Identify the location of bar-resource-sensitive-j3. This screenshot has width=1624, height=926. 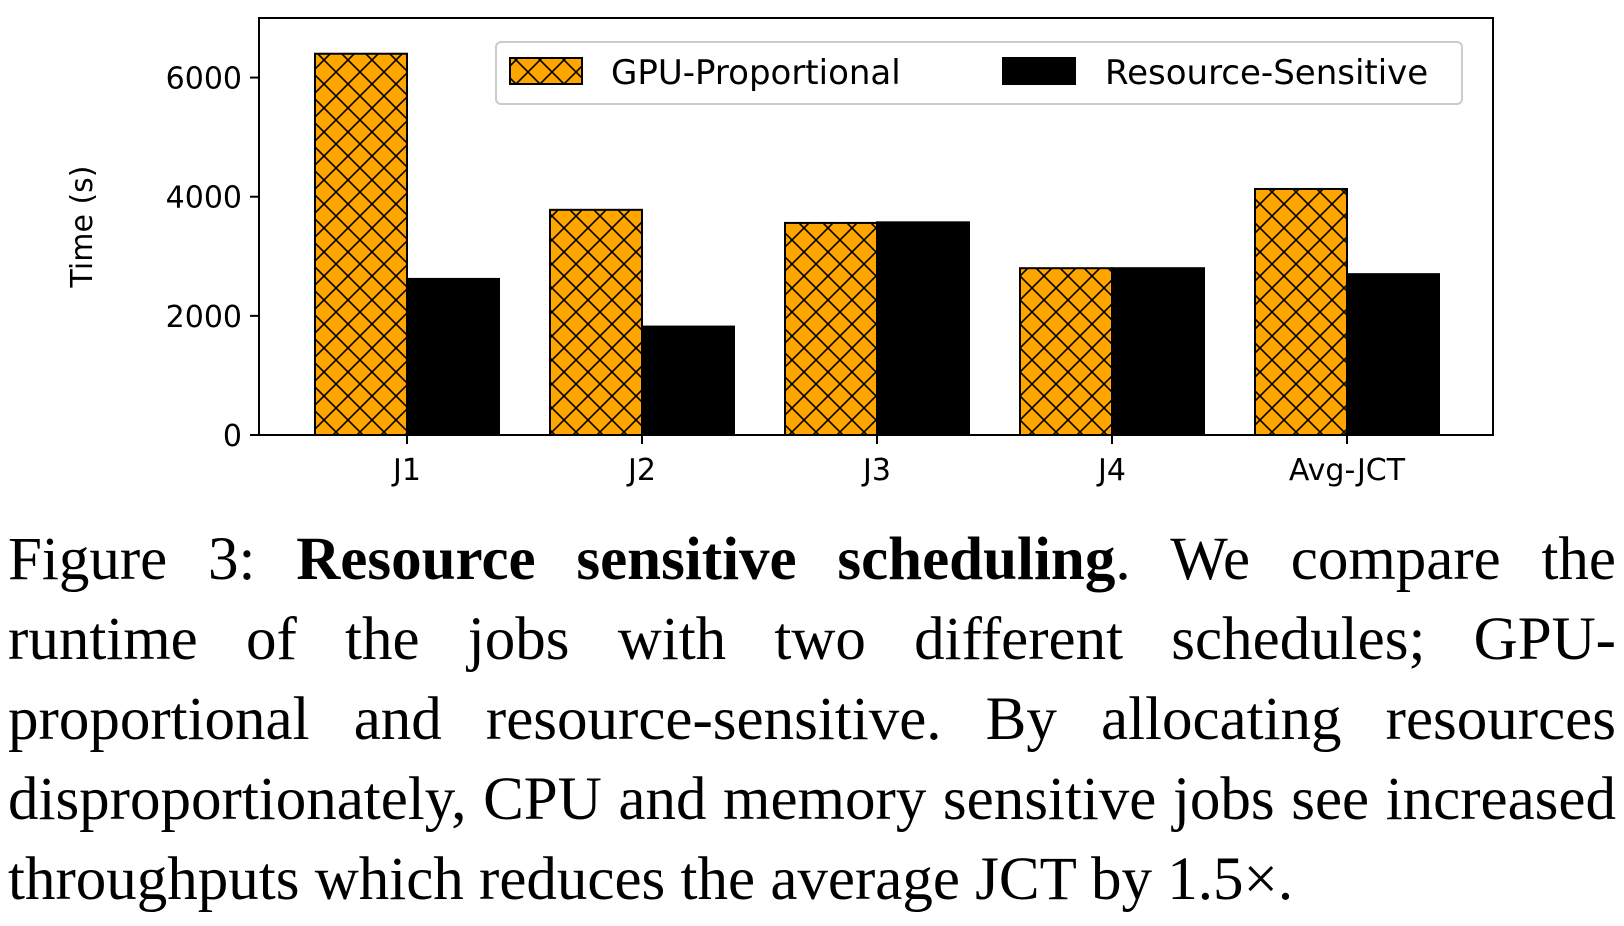
(923, 328).